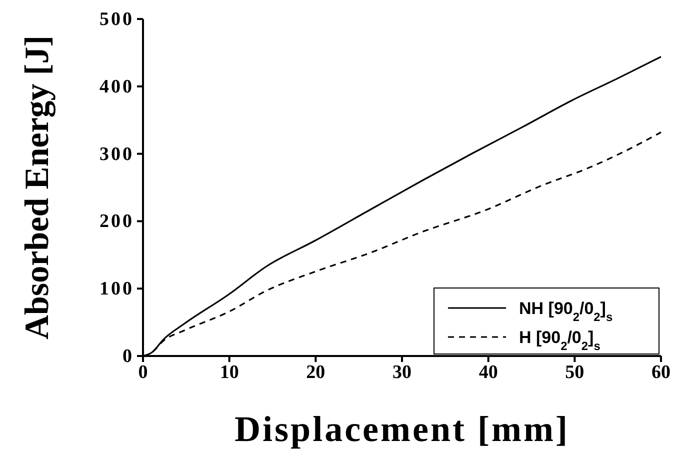 This screenshot has height=463, width=677. What do you see at coordinates (566, 311) in the screenshot?
I see `legend-label: NH [90$_{2}$/0$_{2}$]$_{s}$` at bounding box center [566, 311].